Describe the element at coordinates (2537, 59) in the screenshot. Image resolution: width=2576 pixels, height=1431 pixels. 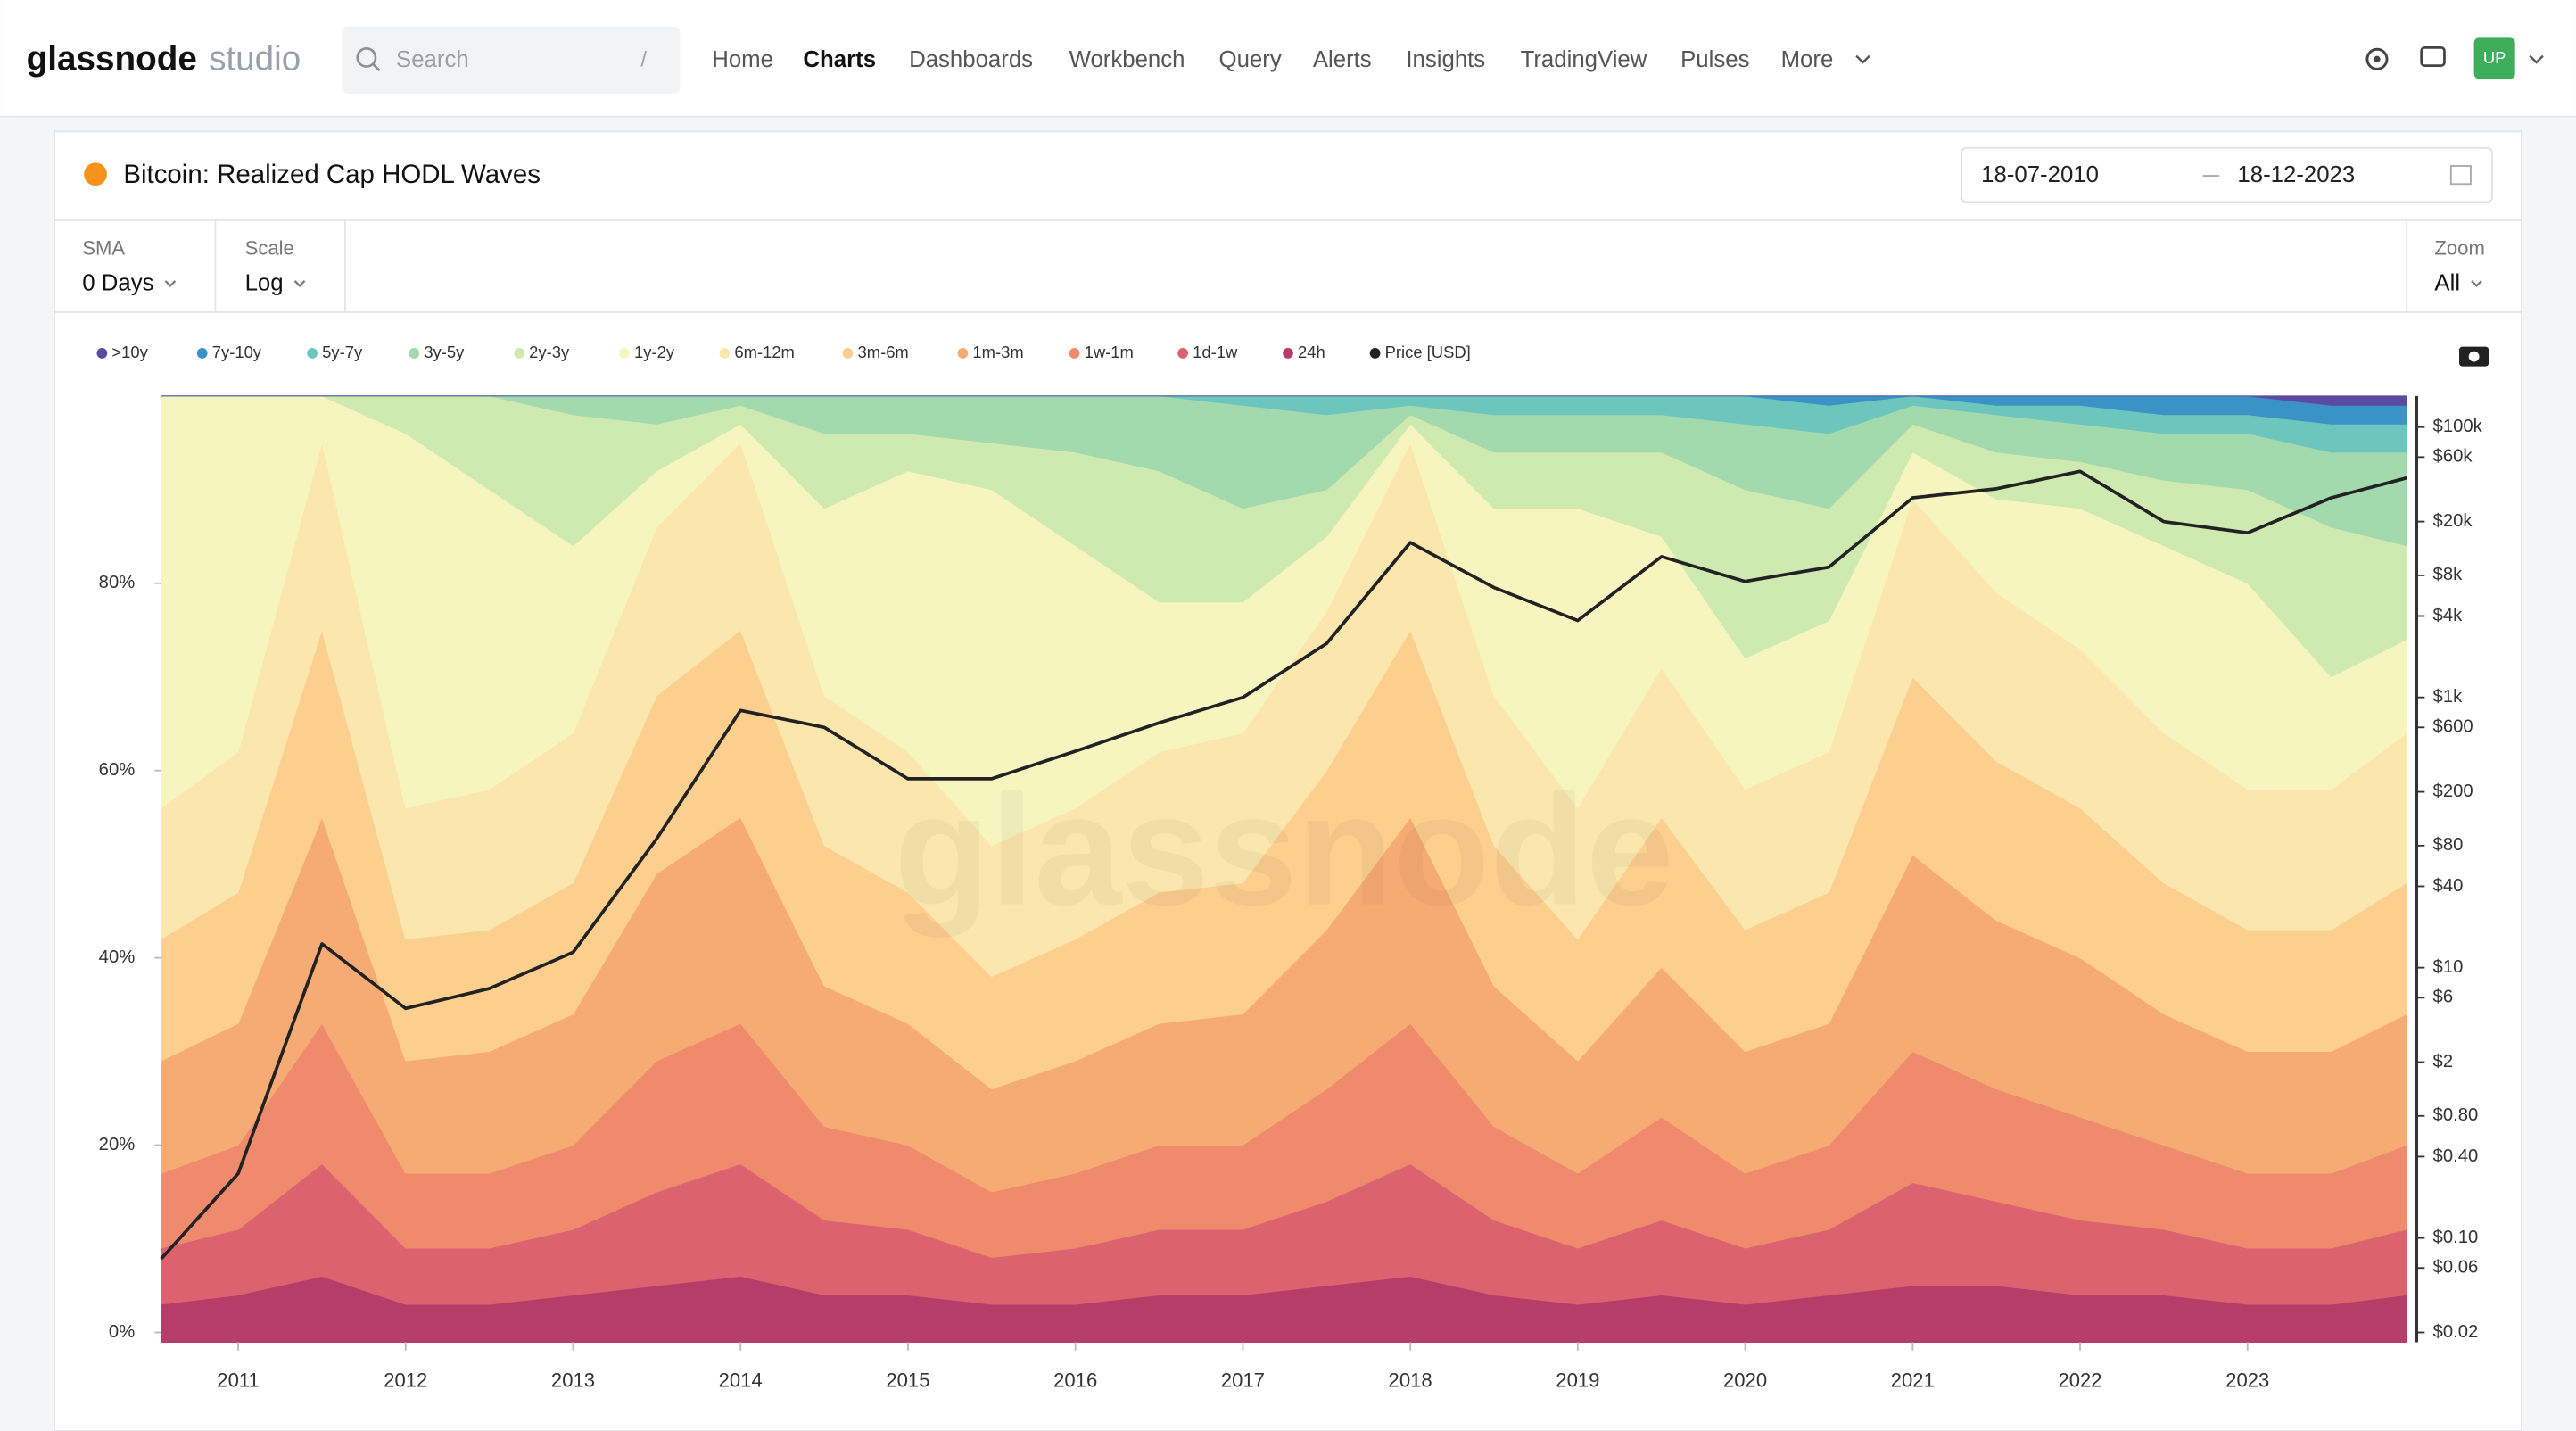
I see `avatar-chevron` at that location.